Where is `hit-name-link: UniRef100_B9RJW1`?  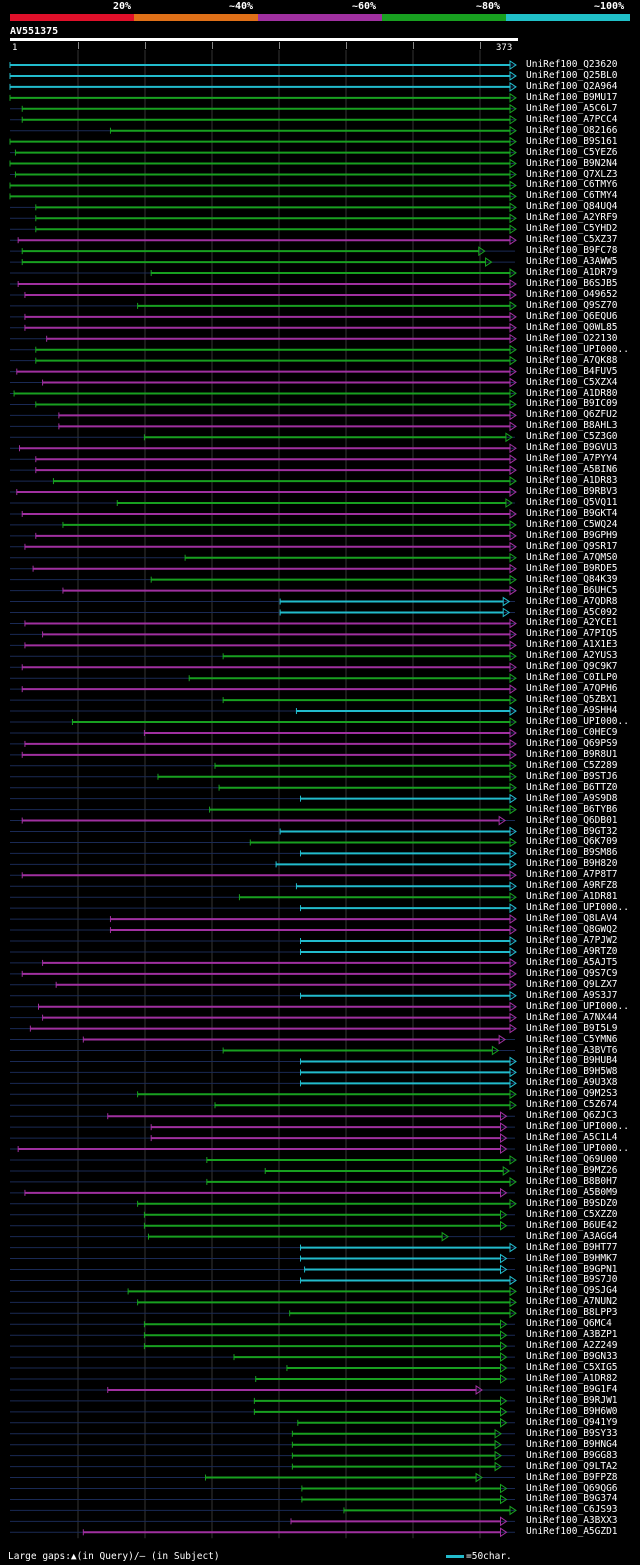
hit-name-link: UniRef100_B9RJW1 is located at coordinates (572, 1400).